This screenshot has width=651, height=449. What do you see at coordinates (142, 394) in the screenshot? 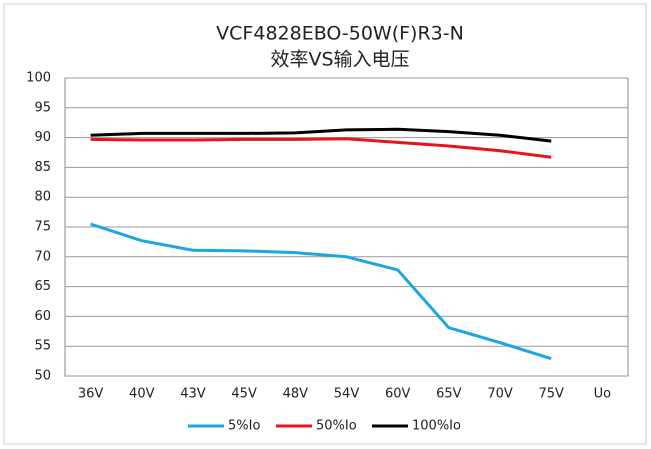
I see `x-tick-label: 40V` at bounding box center [142, 394].